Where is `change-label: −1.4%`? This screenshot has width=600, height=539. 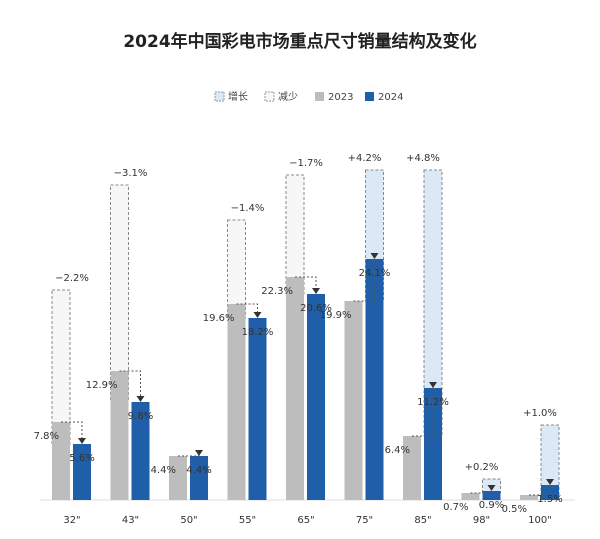
change-label: −1.4% is located at coordinates (248, 208).